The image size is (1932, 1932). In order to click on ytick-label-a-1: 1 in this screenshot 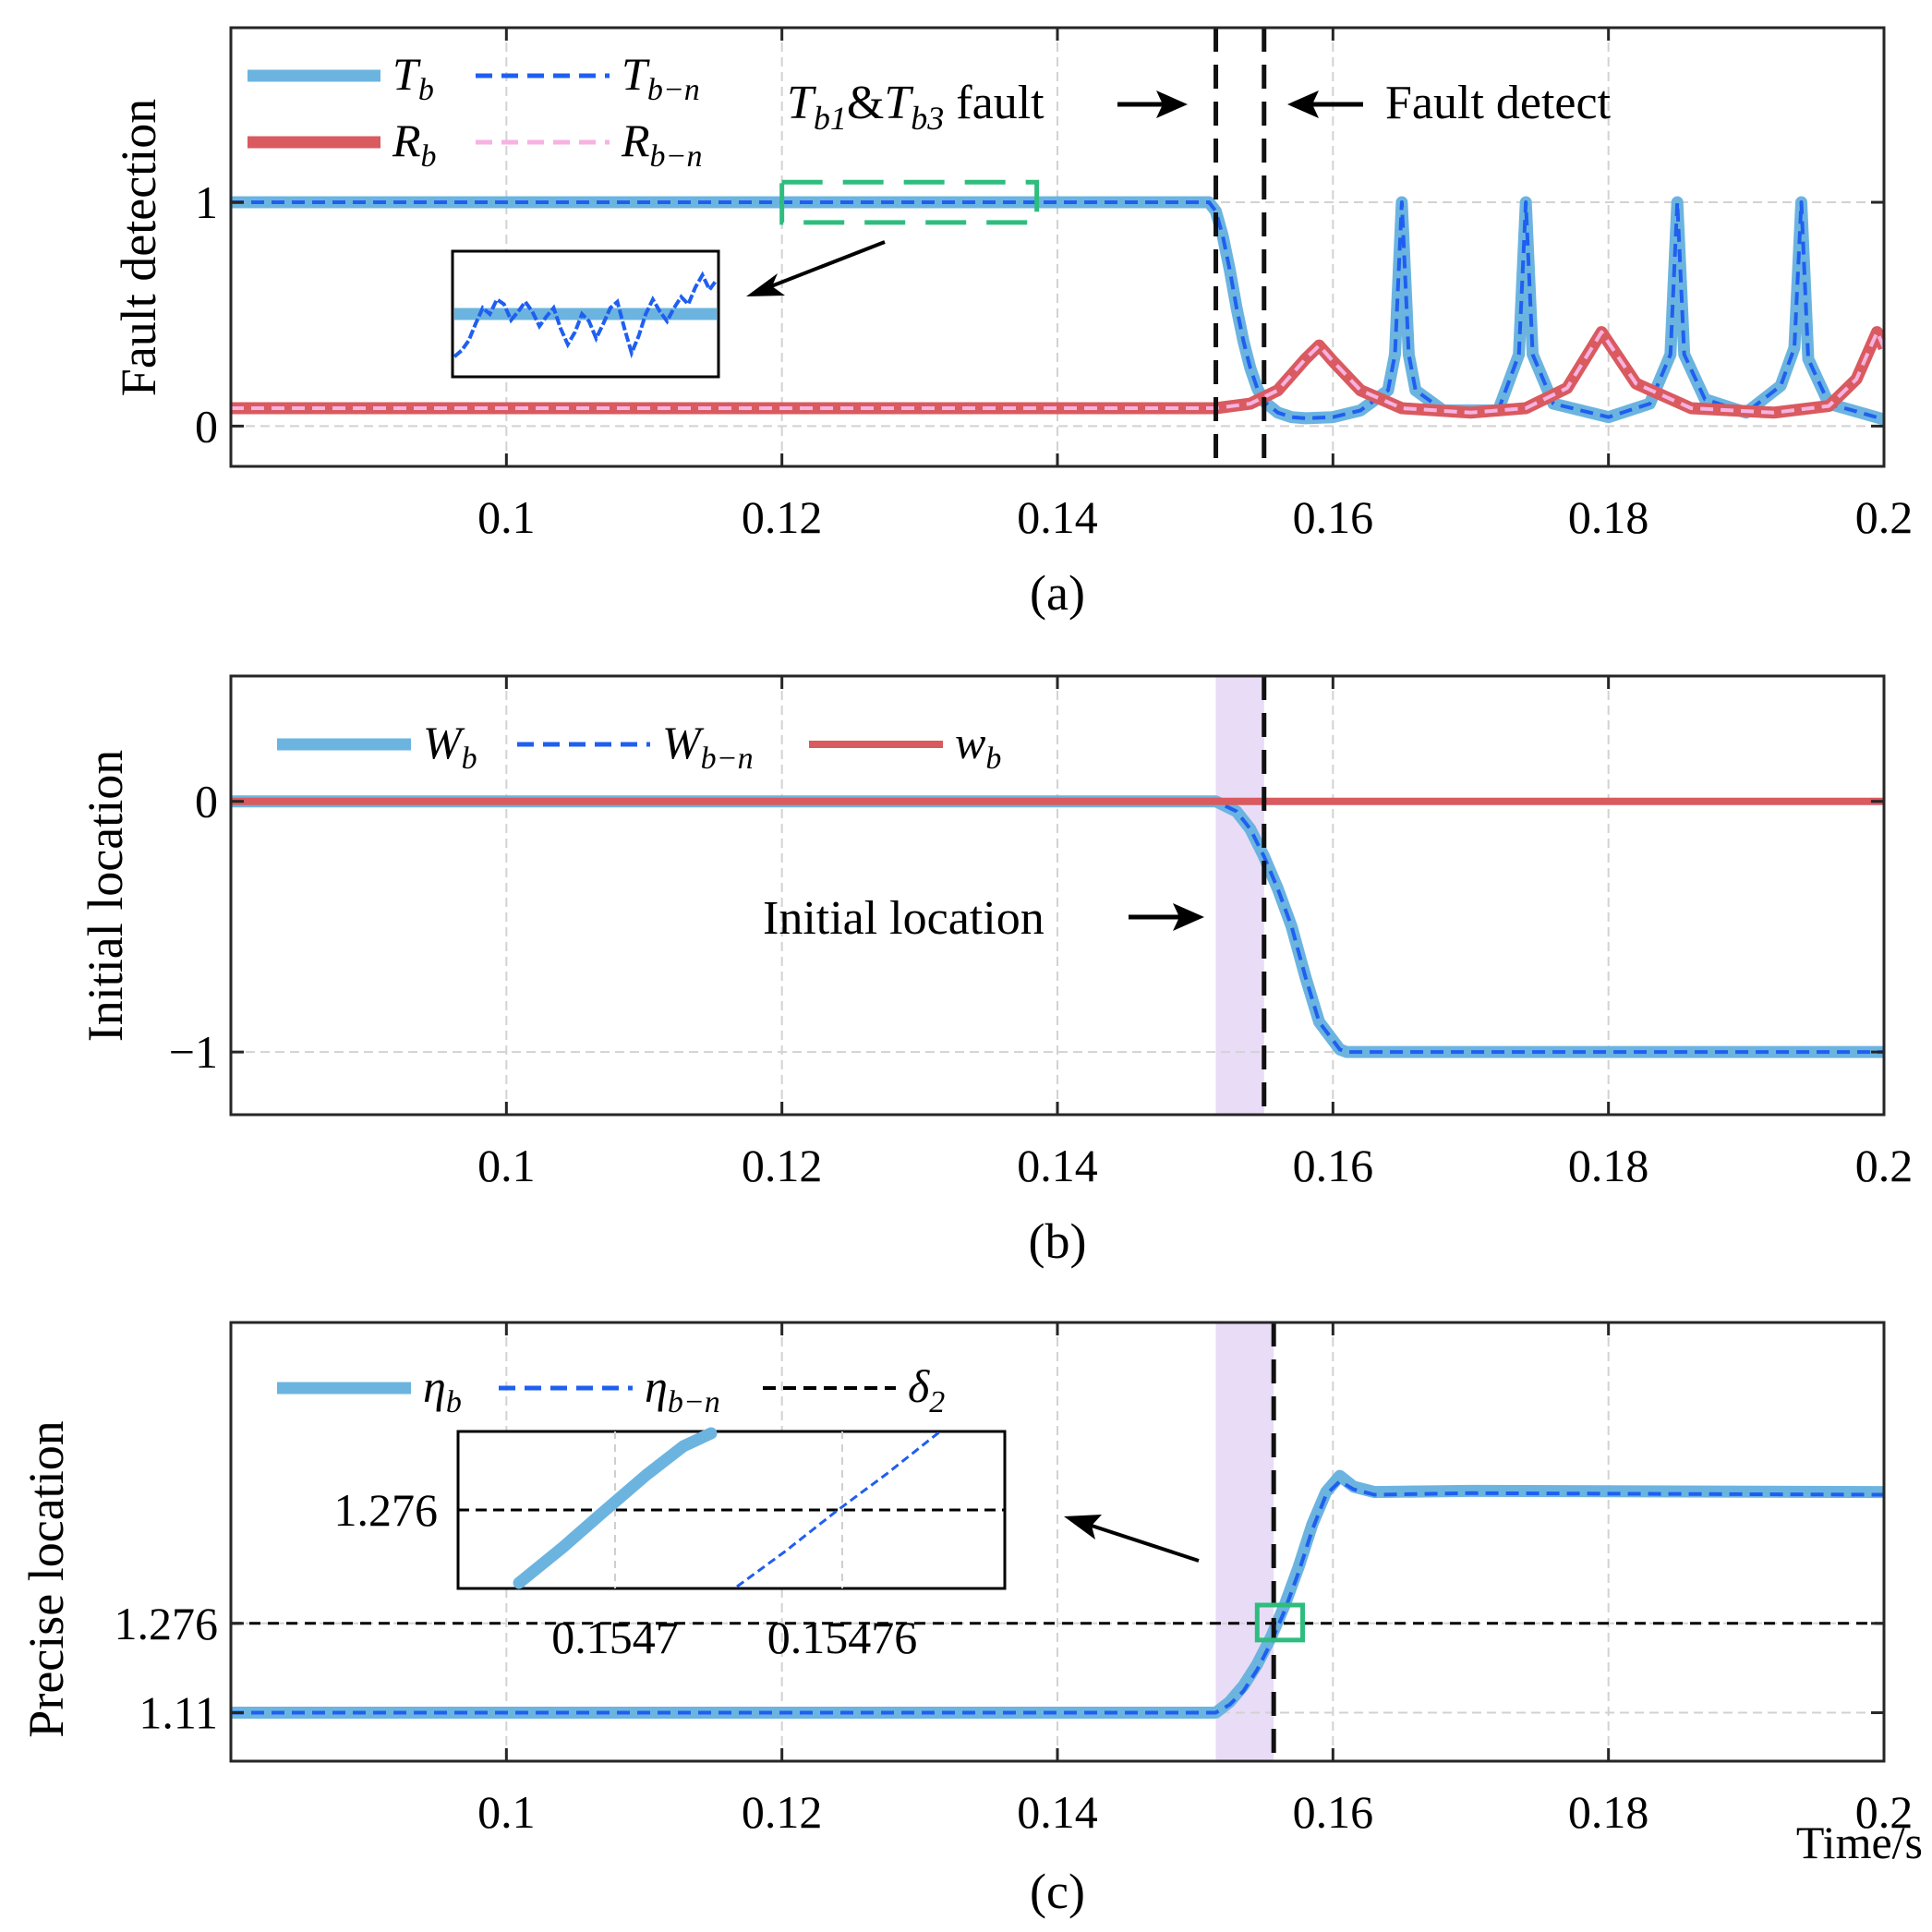, I will do `click(207, 202)`.